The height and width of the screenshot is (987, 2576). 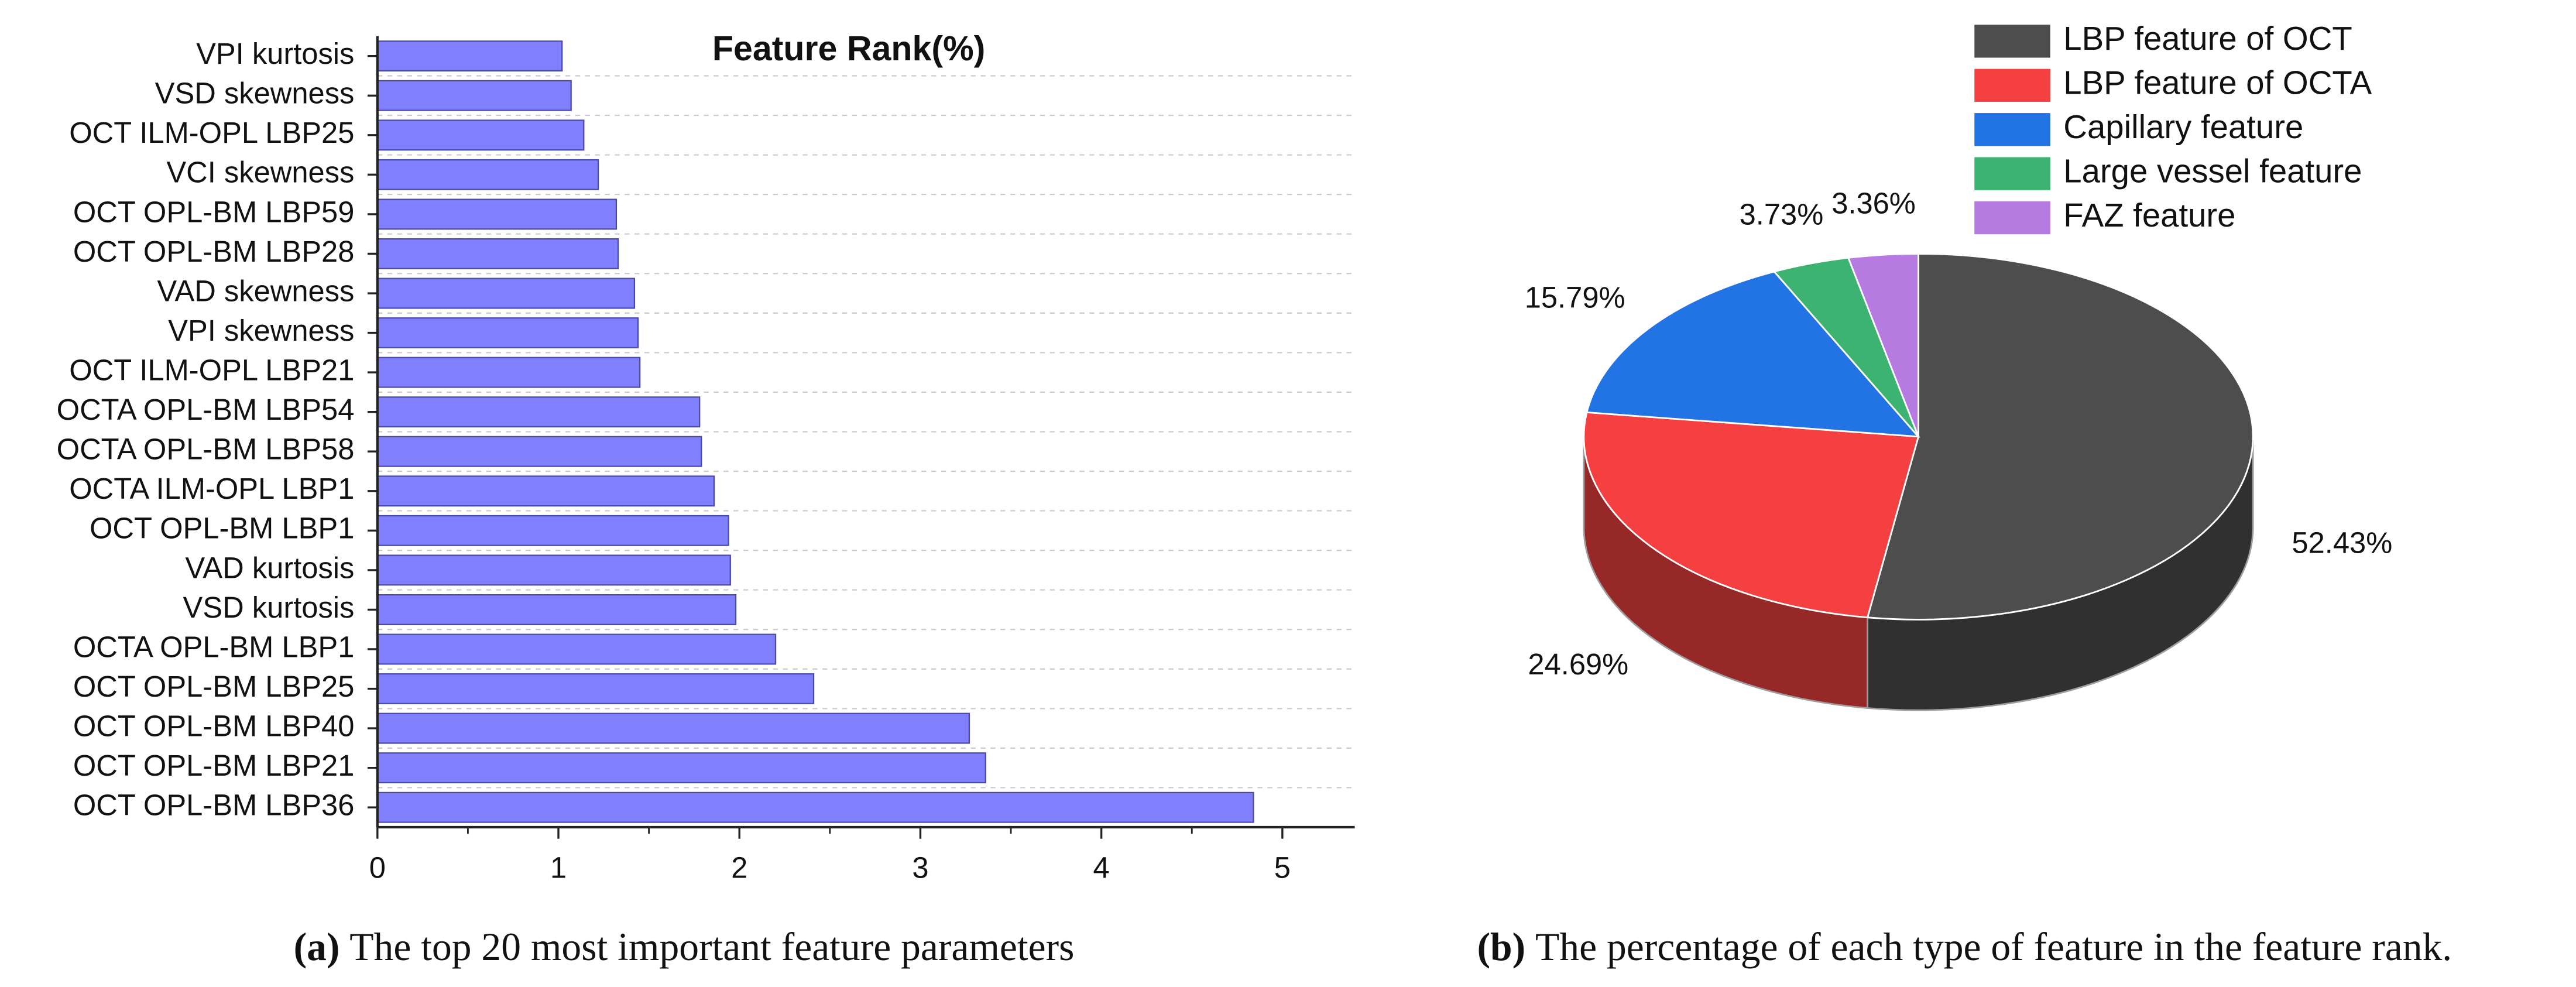 What do you see at coordinates (256, 290) in the screenshot?
I see `y-tick-label: VAD skewness` at bounding box center [256, 290].